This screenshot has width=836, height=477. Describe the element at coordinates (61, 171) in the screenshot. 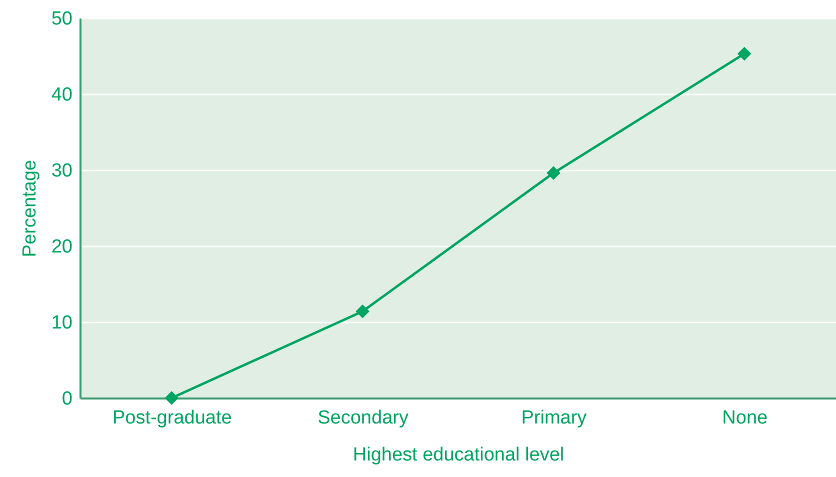

I see `y-tick-label: 30` at that location.